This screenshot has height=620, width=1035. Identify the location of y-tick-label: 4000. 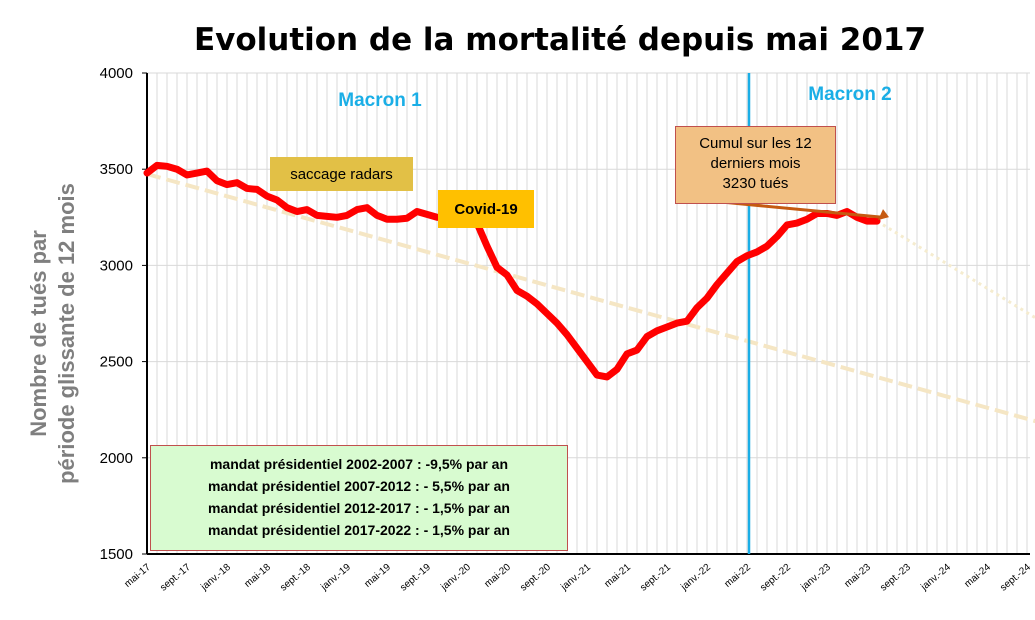
(116, 73).